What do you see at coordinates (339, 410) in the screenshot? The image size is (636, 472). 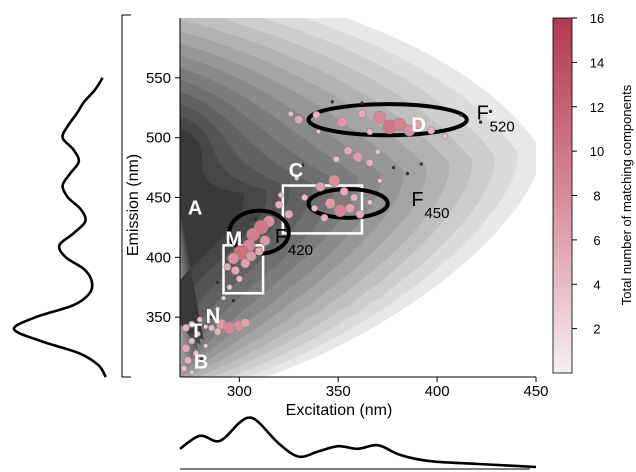 I see `x-axis-title: Excitation (nm)` at bounding box center [339, 410].